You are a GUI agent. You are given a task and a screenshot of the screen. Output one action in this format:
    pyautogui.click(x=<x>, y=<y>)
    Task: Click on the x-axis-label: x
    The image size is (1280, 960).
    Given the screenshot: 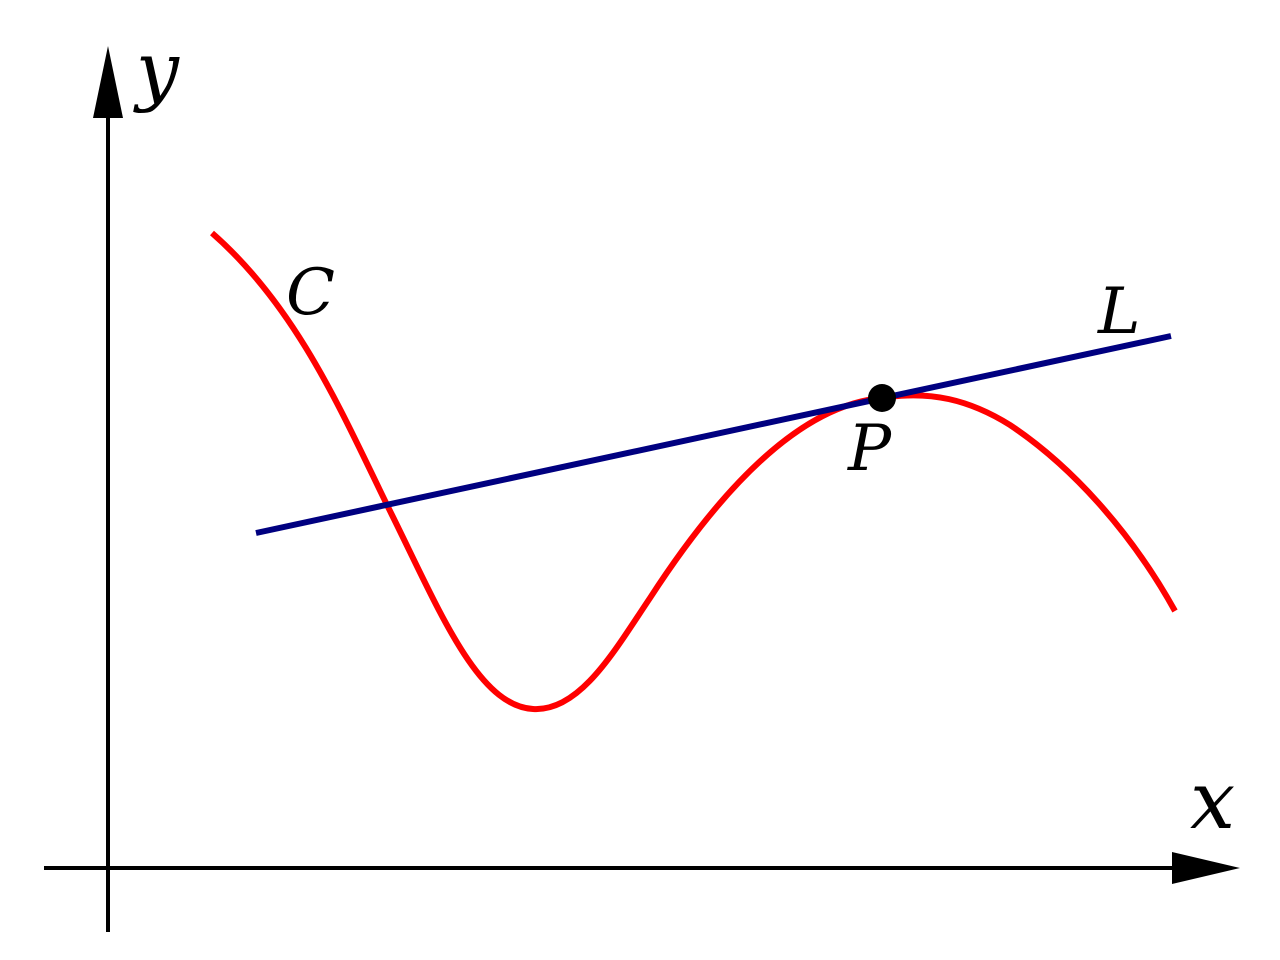 What is the action you would take?
    pyautogui.click(x=1212, y=800)
    